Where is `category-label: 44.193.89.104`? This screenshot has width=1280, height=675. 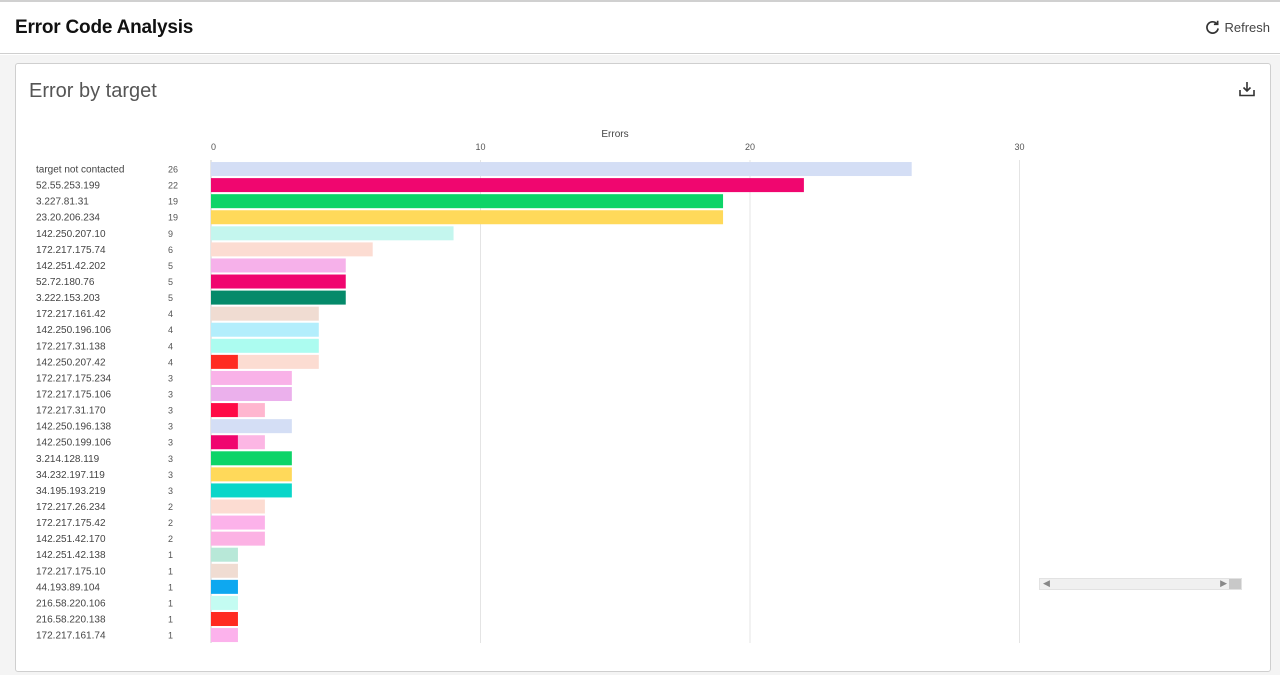
category-label: 44.193.89.104 is located at coordinates (68, 587).